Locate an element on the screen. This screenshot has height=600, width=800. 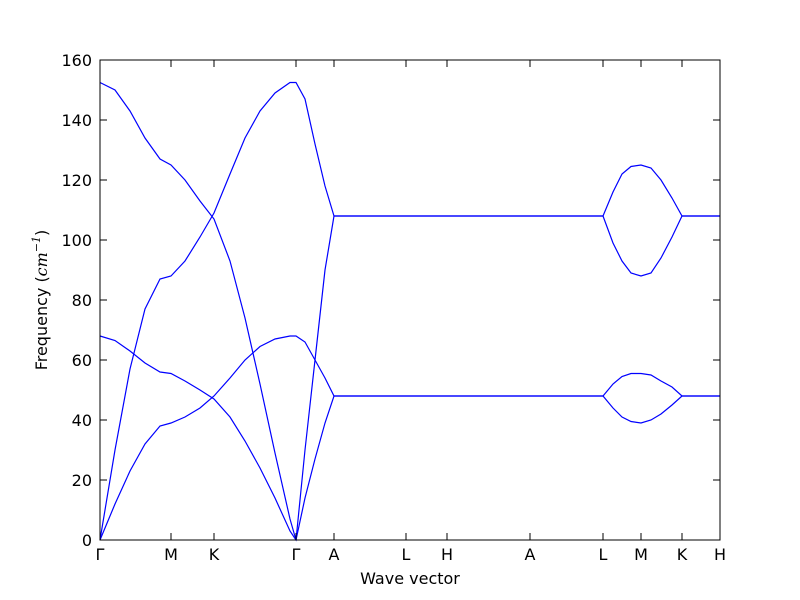
y-tick-label: 100 is located at coordinates (76, 240).